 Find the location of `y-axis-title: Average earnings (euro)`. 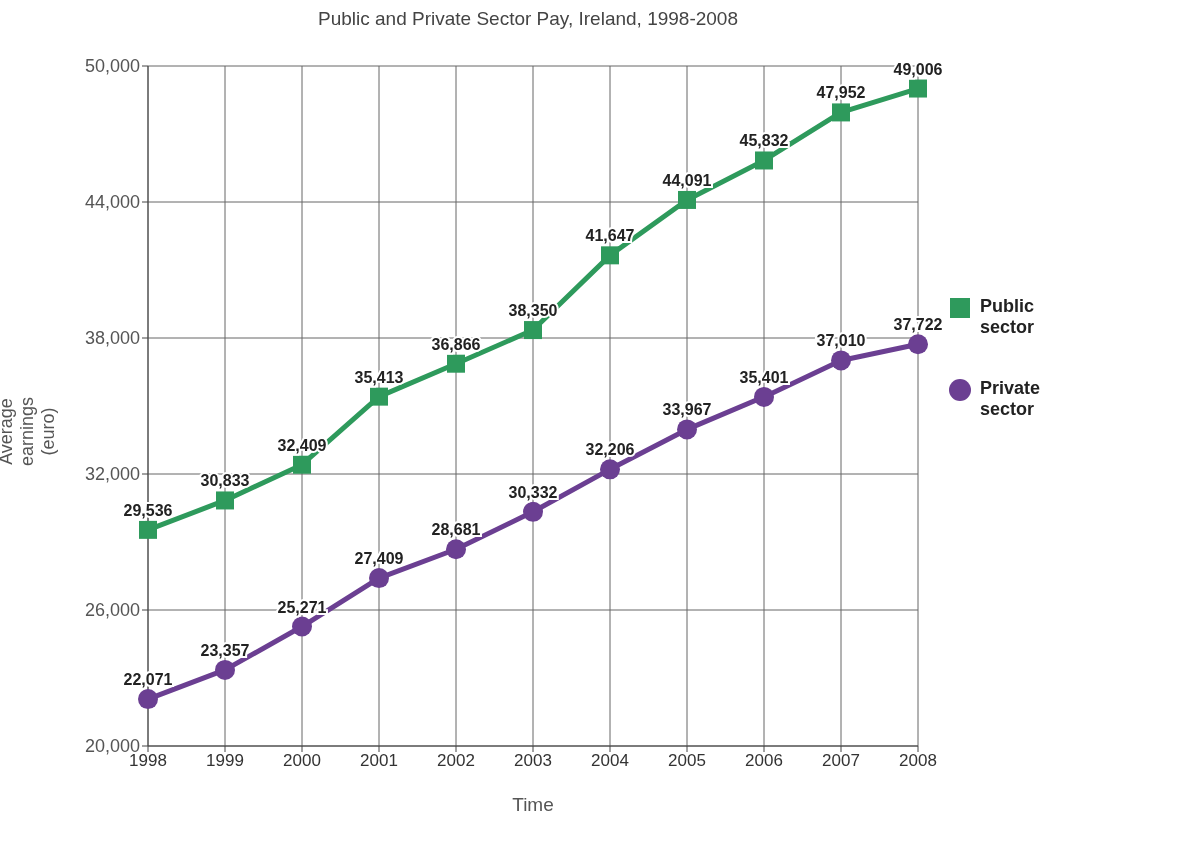

y-axis-title: Average earnings (euro) is located at coordinates (30, 431).